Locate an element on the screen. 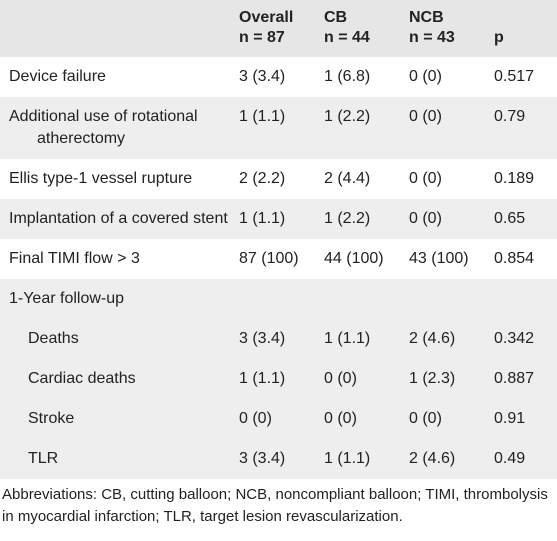  header-row: Overall n = 87 CB n = 44 NCB n = 43 p is located at coordinates (278, 28).